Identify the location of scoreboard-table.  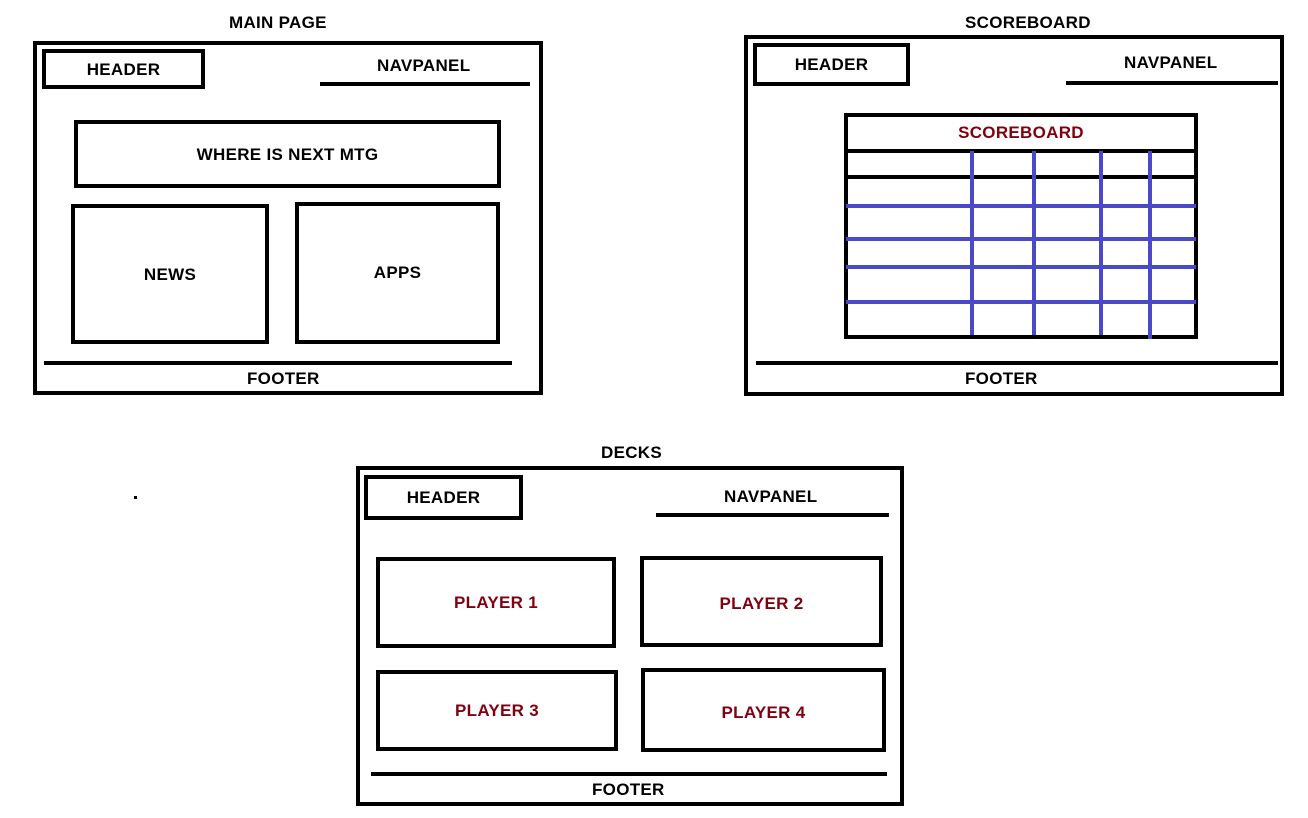
(1021, 226).